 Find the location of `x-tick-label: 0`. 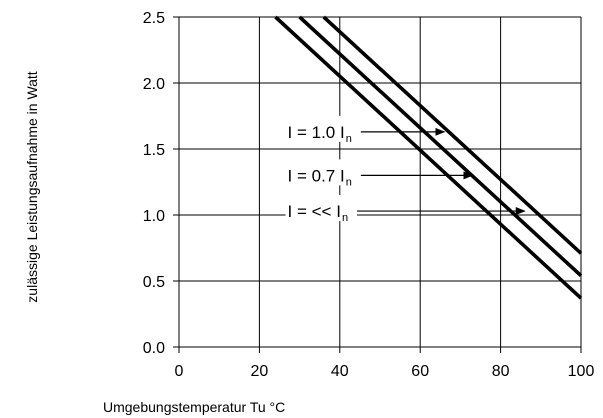

x-tick-label: 0 is located at coordinates (179, 371).